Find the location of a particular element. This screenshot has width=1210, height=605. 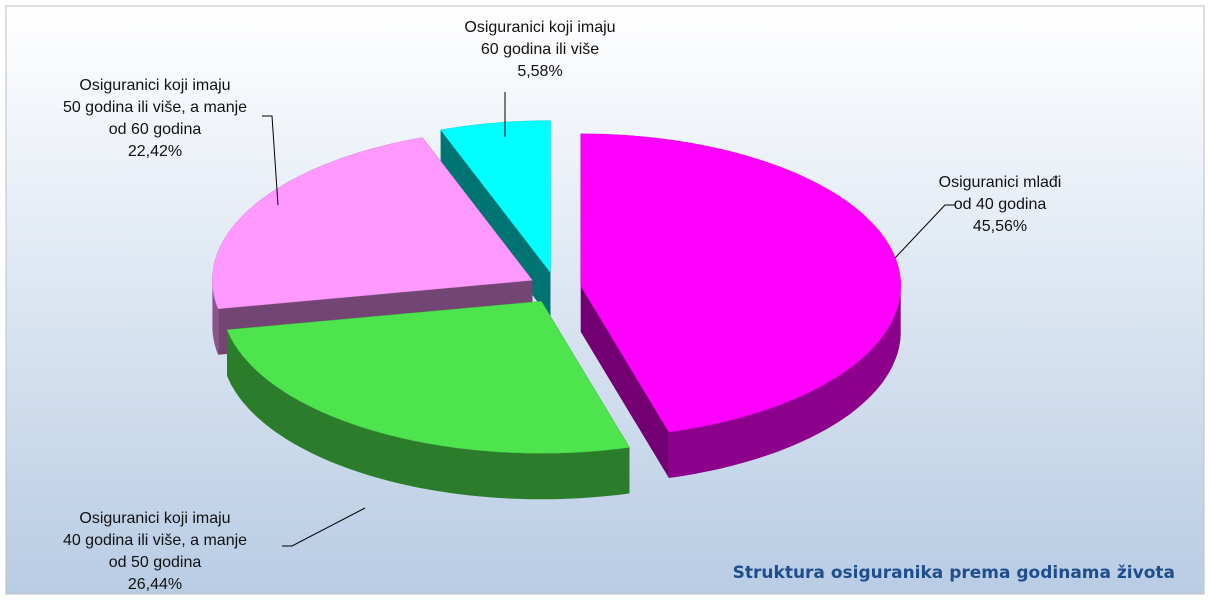

slice-side is located at coordinates (624, 381).